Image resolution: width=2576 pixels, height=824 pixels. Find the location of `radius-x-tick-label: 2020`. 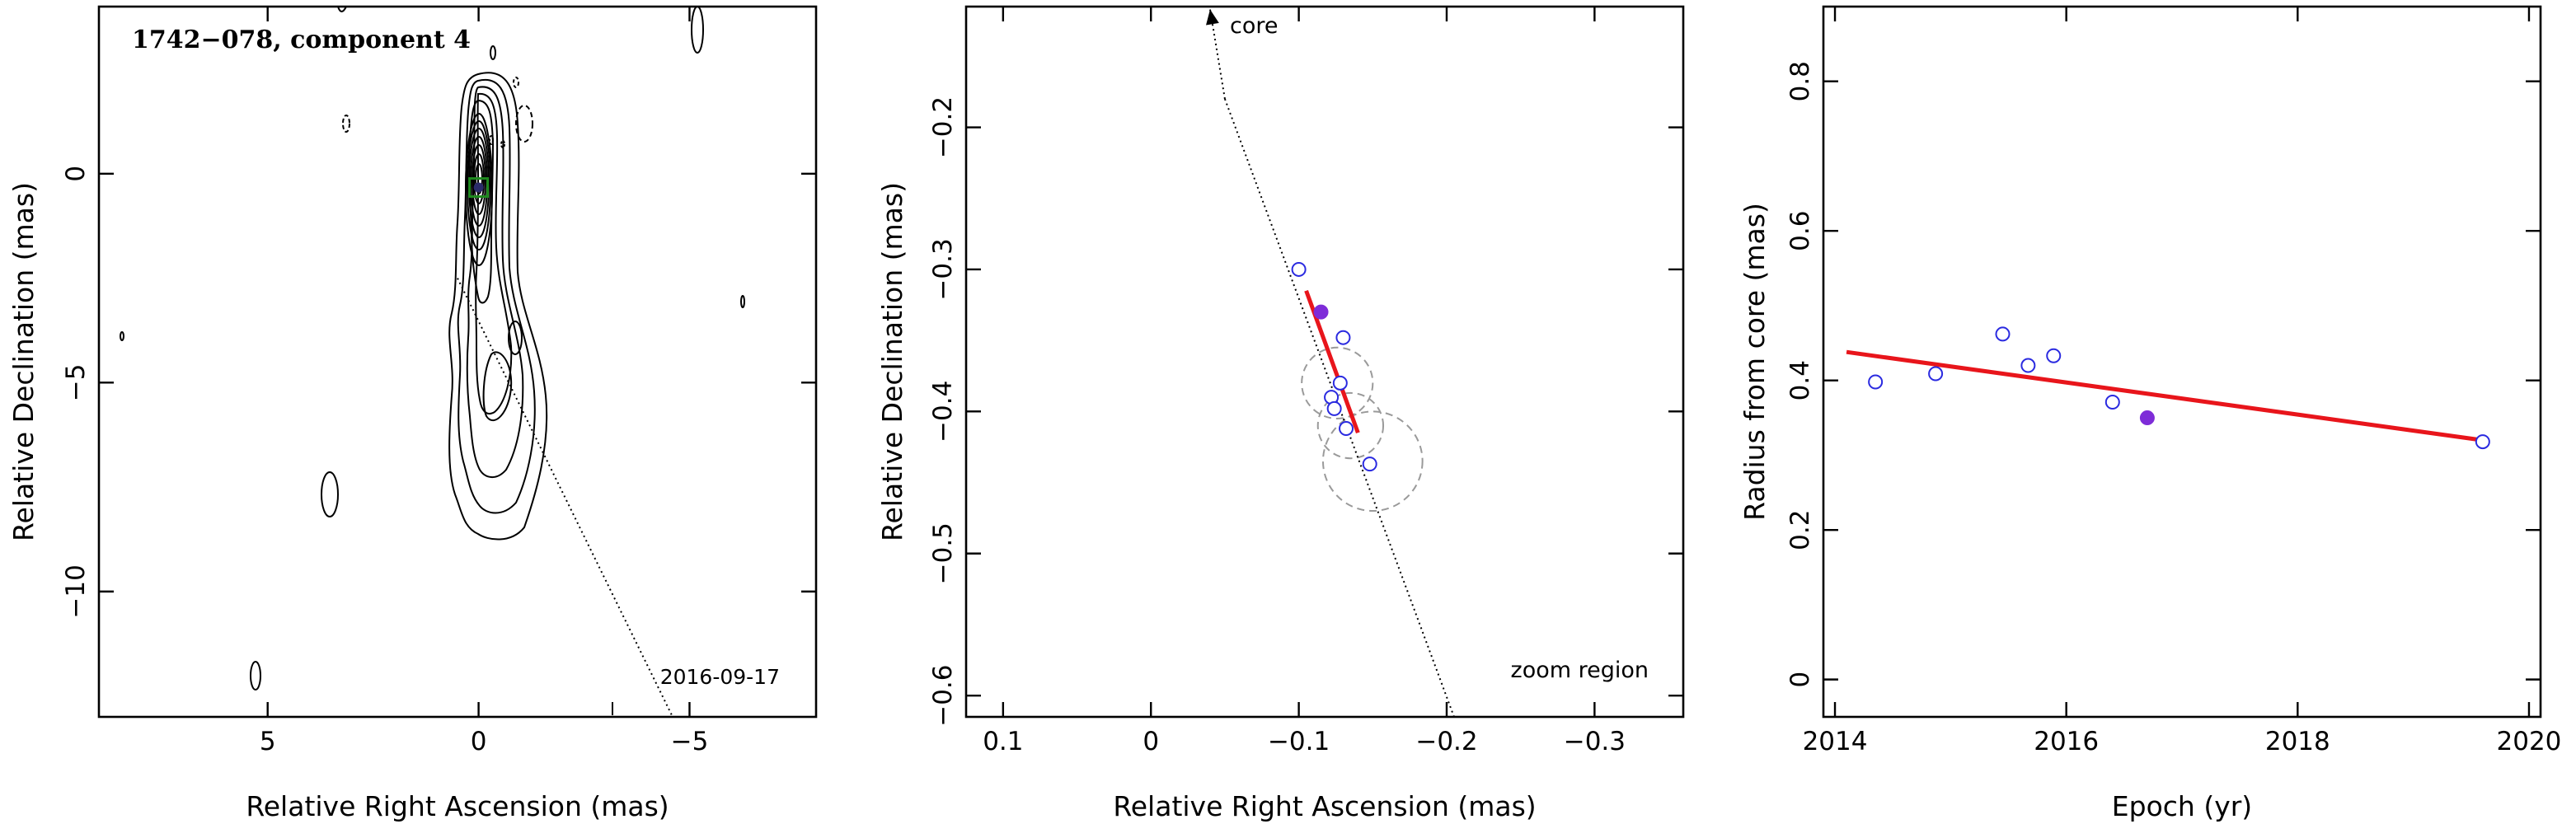

radius-x-tick-label: 2020 is located at coordinates (2529, 741).